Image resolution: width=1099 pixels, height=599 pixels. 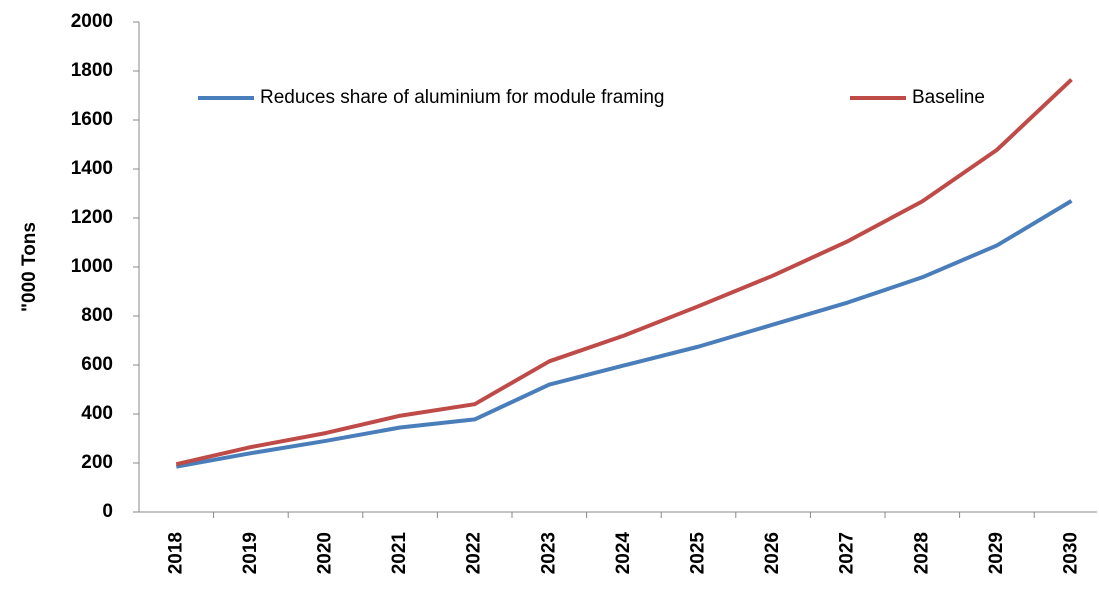 I want to click on y-tick-label: 400, so click(x=97, y=413).